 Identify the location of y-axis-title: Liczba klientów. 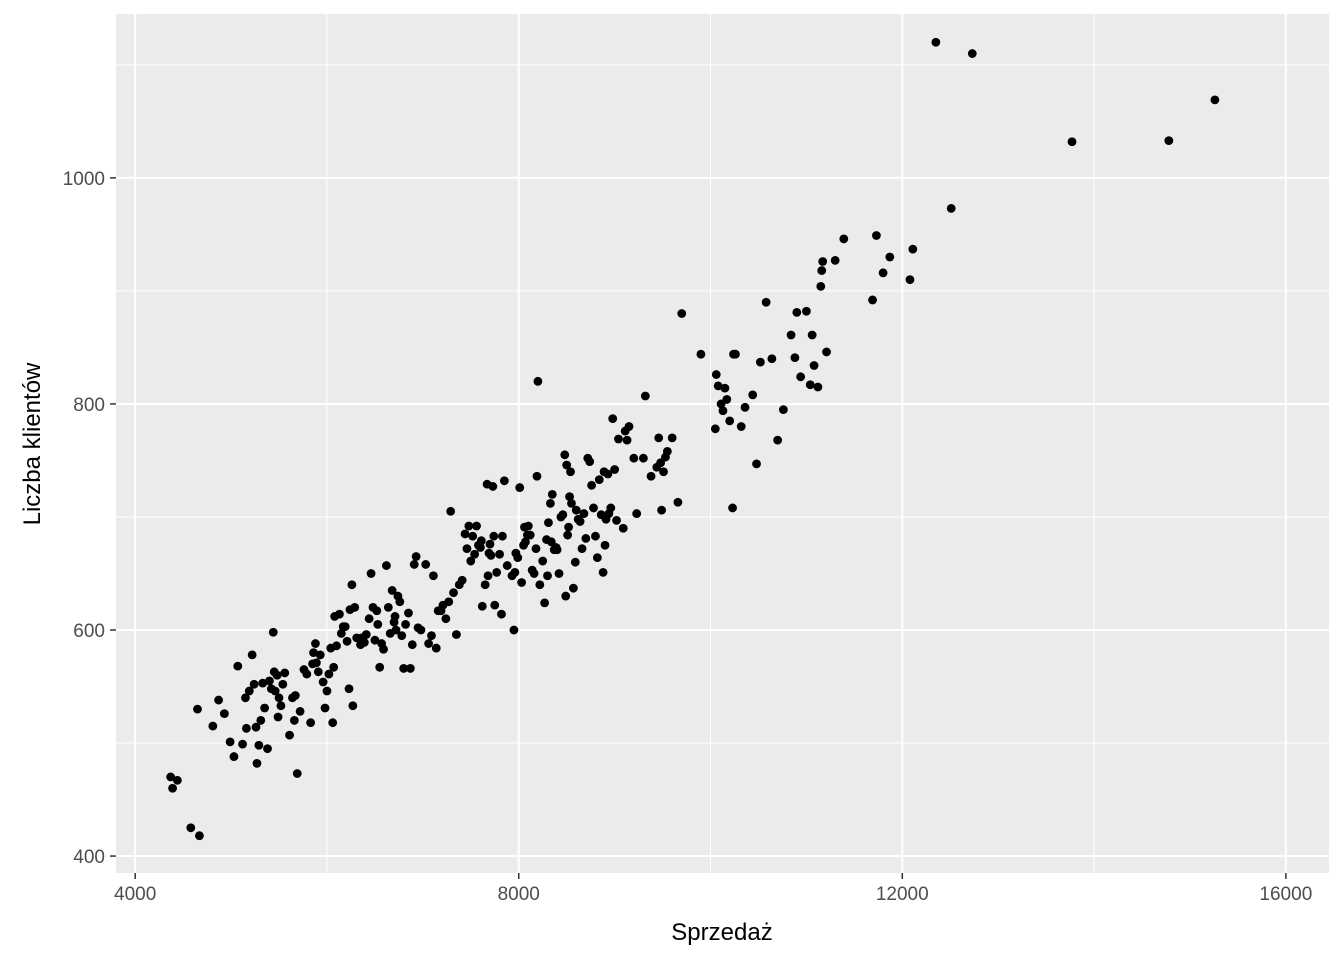
(32, 443).